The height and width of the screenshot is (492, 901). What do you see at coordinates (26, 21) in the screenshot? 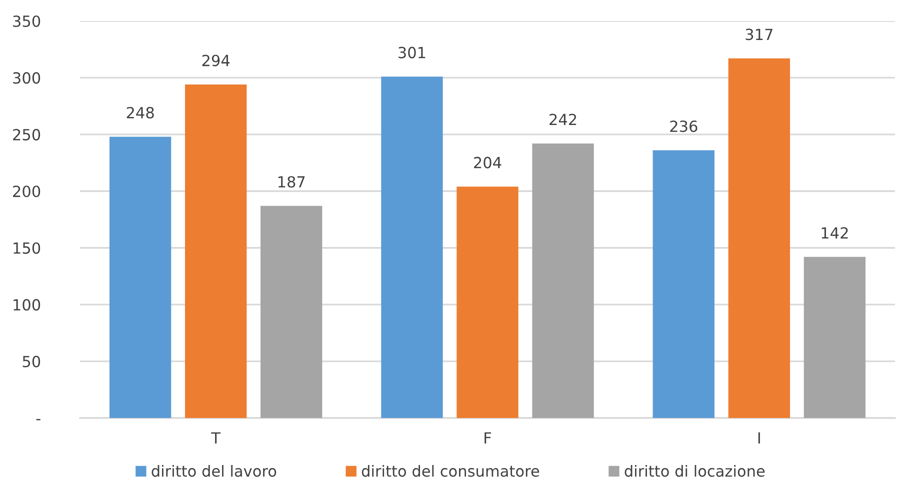
I see `y-tick-label: 350` at bounding box center [26, 21].